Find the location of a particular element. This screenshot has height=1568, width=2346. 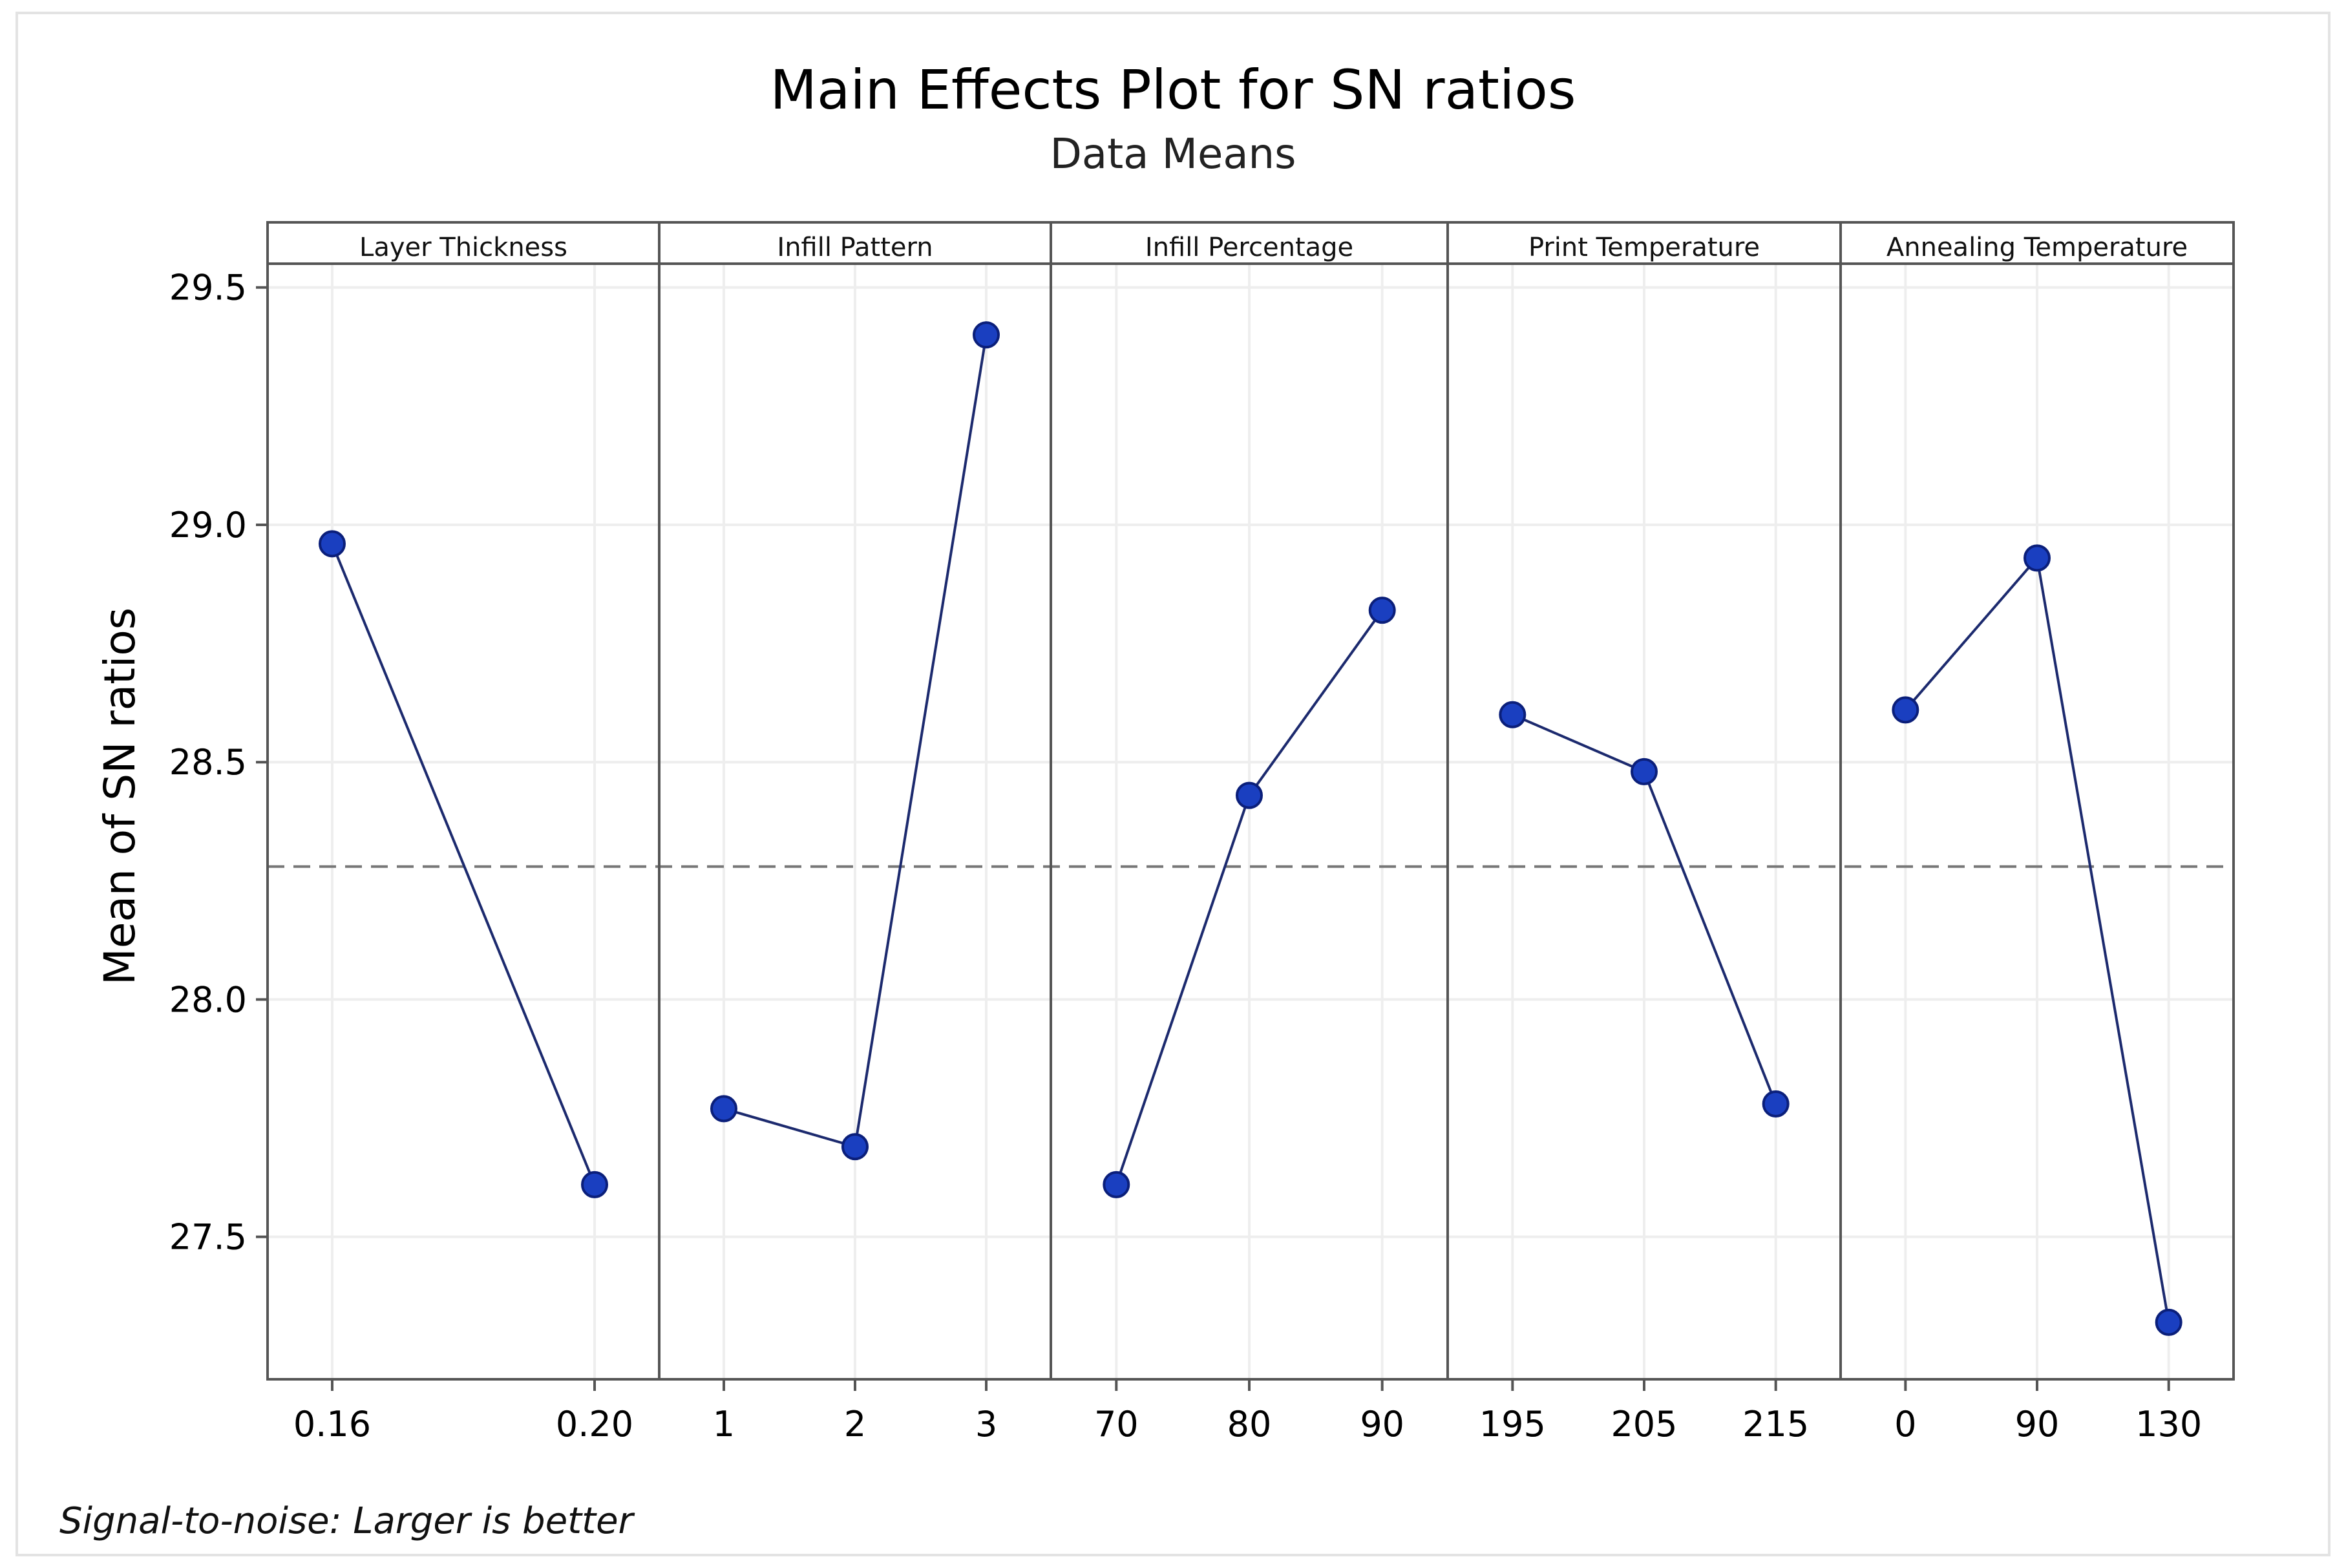

y-axis-label: Mean of SN ratios is located at coordinates (120, 796).